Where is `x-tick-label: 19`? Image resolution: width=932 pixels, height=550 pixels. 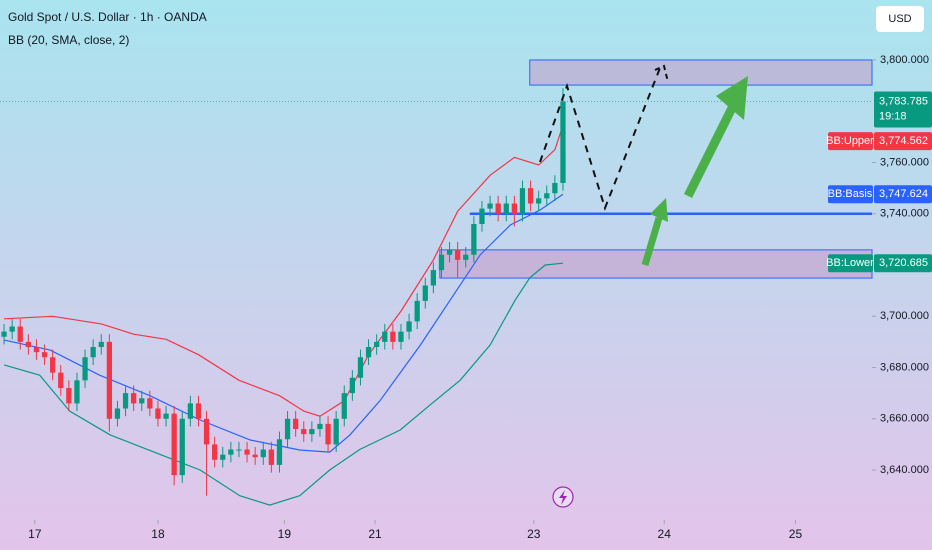 x-tick-label: 19 is located at coordinates (285, 534).